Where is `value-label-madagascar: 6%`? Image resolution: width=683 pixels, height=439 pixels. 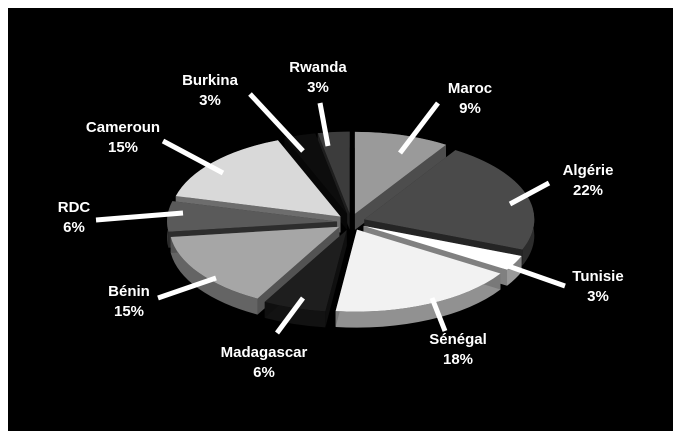 value-label-madagascar: 6% is located at coordinates (264, 372).